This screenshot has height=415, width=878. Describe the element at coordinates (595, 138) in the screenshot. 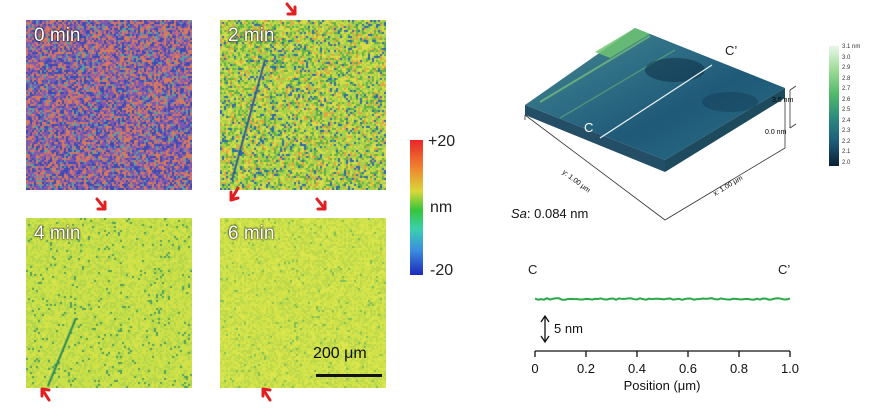

I see `surface-front-left` at that location.